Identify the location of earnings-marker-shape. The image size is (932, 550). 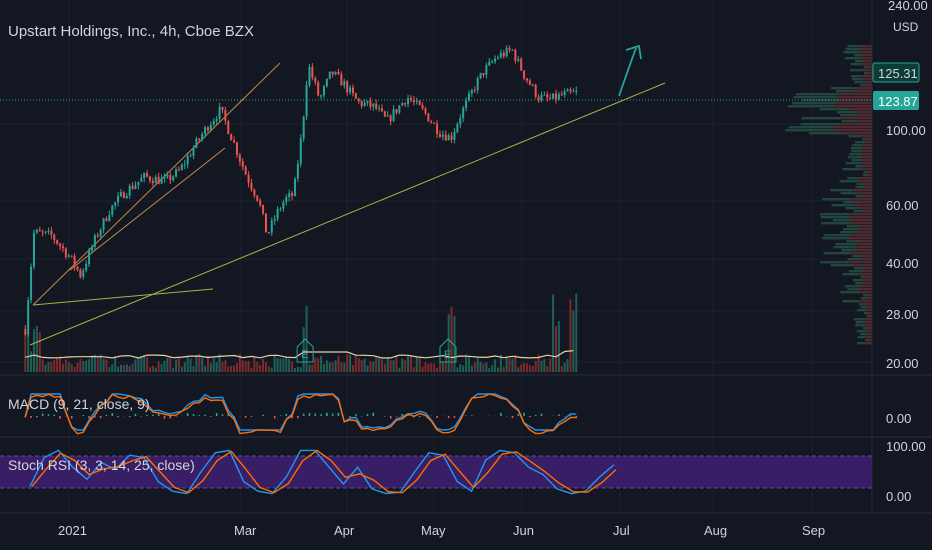
(305, 350).